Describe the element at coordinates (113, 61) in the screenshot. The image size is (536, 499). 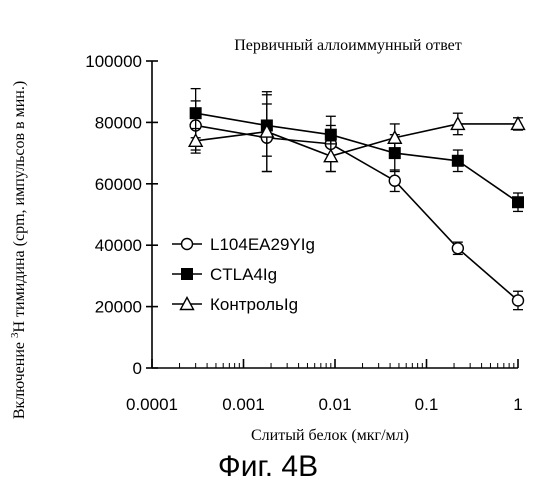
I see `y-tick-label: 100000` at that location.